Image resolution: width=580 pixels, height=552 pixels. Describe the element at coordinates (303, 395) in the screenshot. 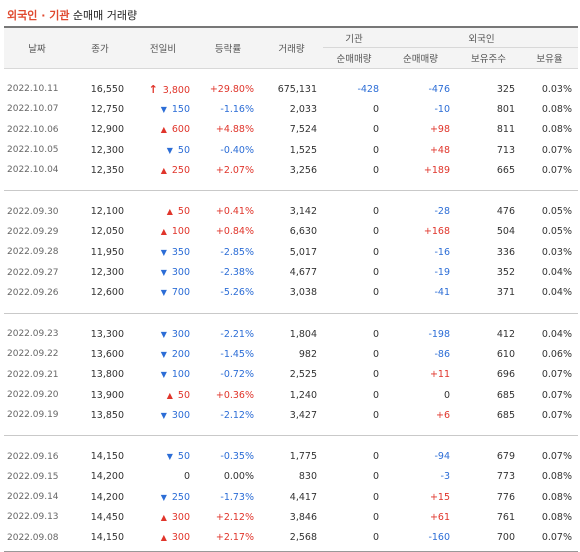

I see `cell-volume: 1,240` at that location.